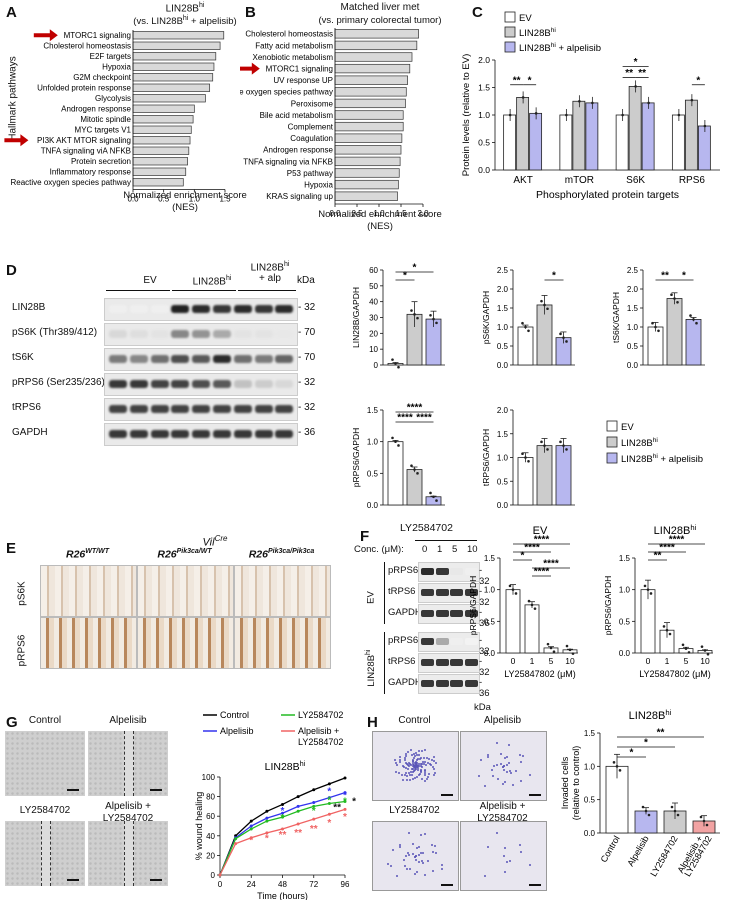  I want to click on blot-kda-marker: - 36, so click(484, 688).